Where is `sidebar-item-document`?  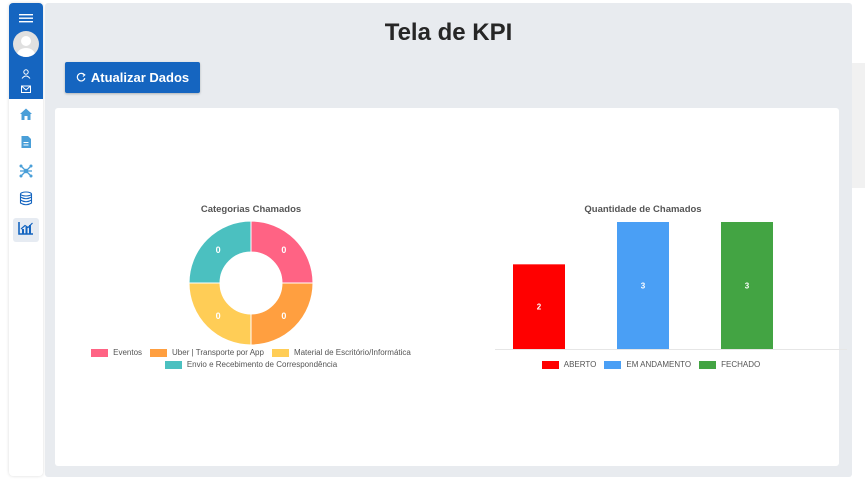
sidebar-item-document is located at coordinates (26, 144).